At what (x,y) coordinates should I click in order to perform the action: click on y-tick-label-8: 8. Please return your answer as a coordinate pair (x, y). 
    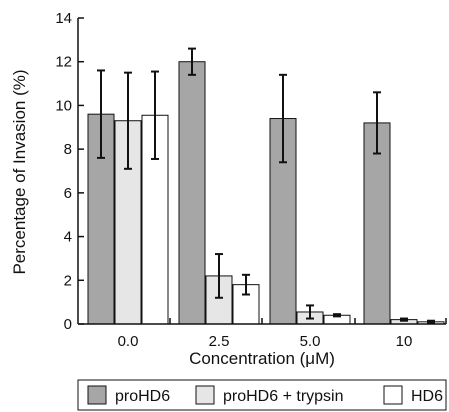
    Looking at the image, I should click on (68, 149).